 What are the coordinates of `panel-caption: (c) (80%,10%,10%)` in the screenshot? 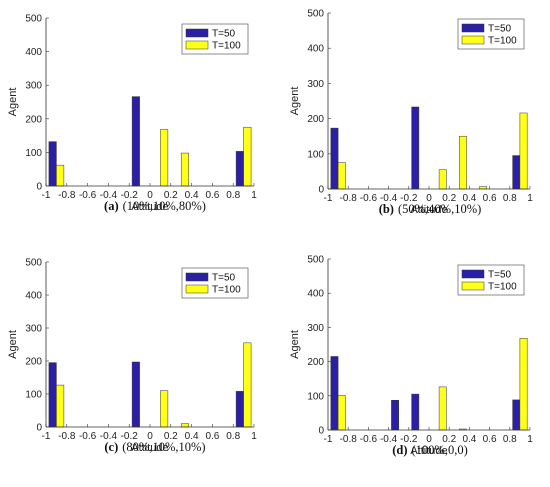 It's located at (154, 447).